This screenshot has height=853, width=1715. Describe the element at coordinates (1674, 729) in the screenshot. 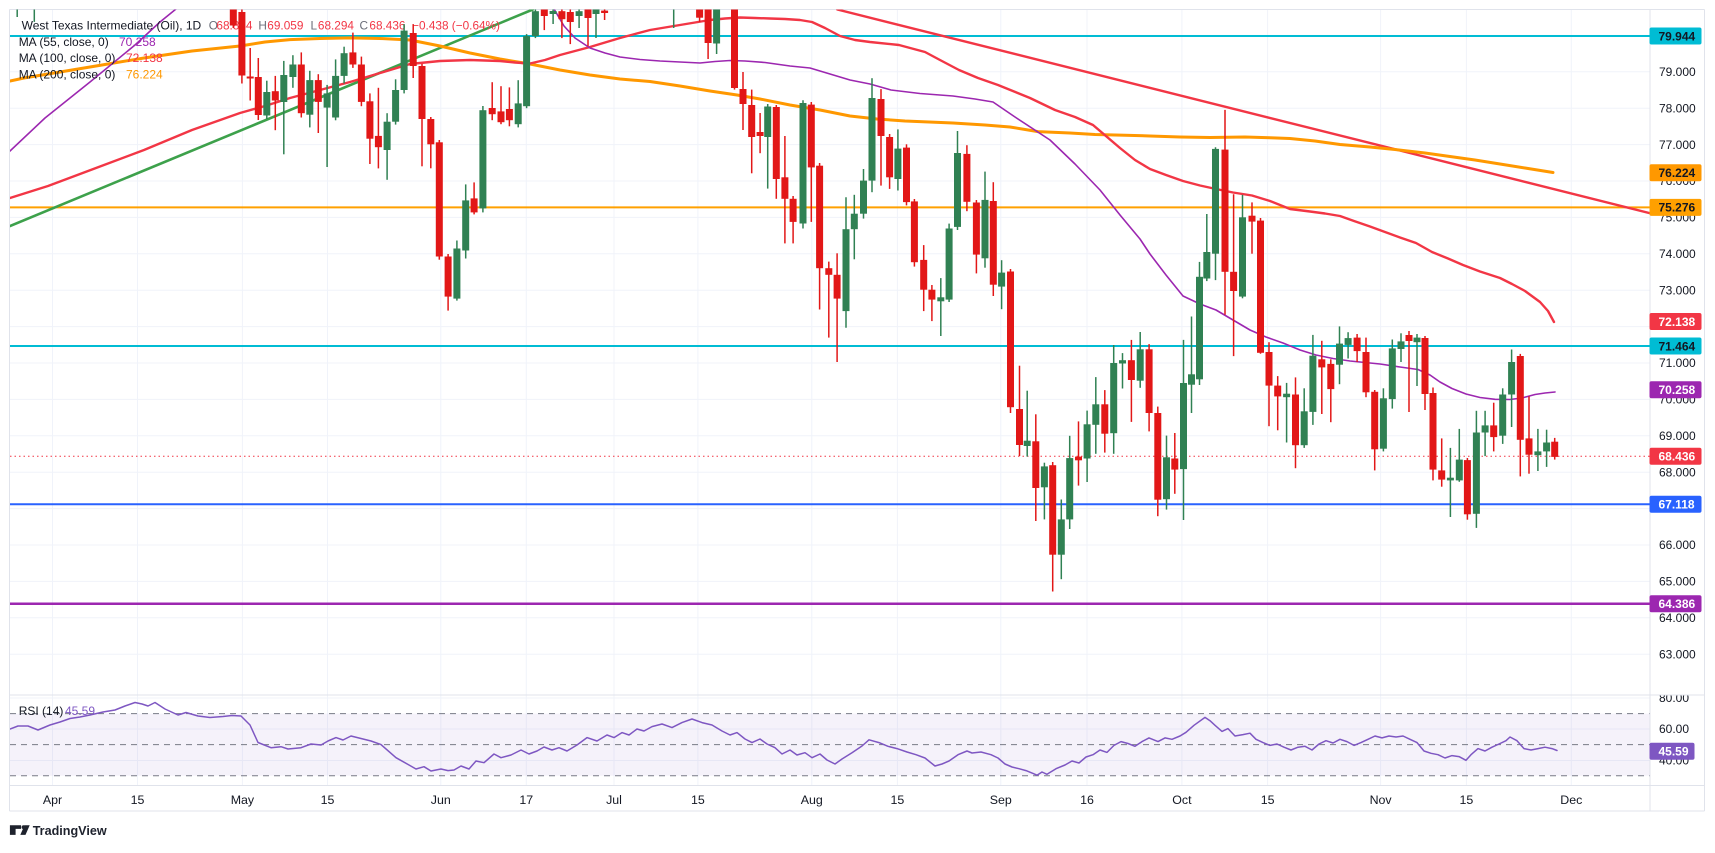

I see `svg-text: 60.00` at that location.